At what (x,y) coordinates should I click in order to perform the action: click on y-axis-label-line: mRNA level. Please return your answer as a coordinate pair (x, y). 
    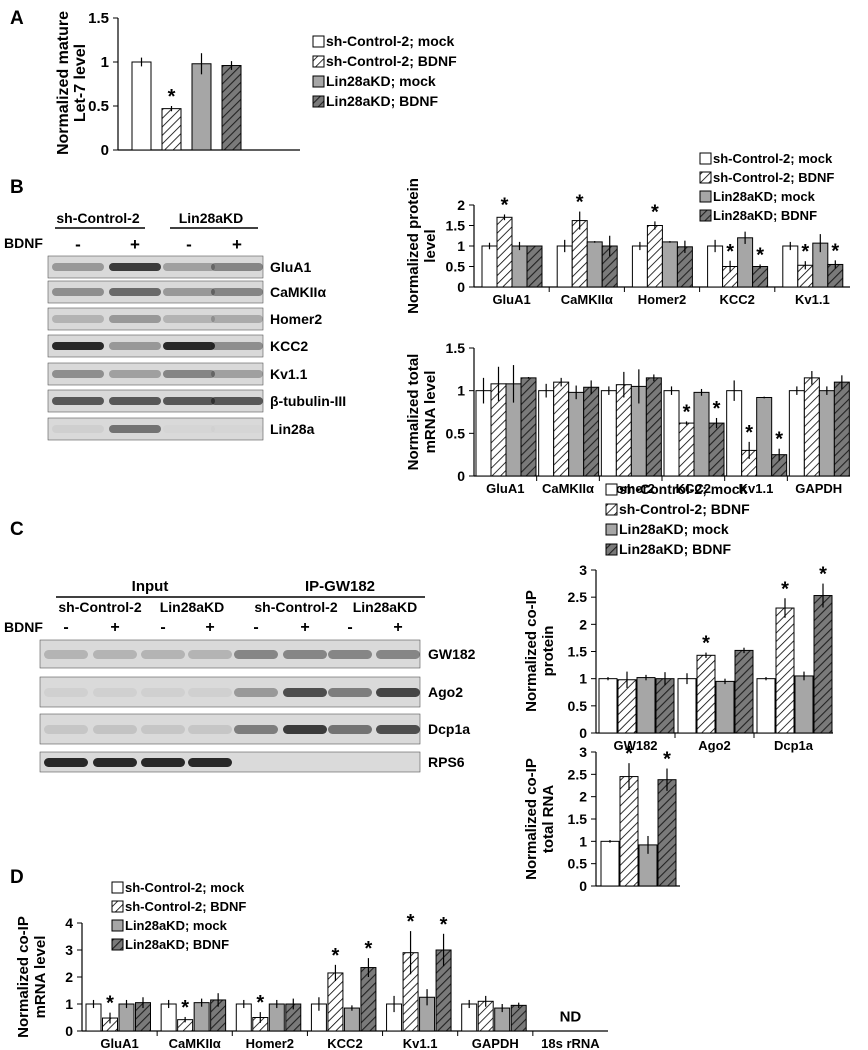
    Looking at the image, I should click on (40, 977).